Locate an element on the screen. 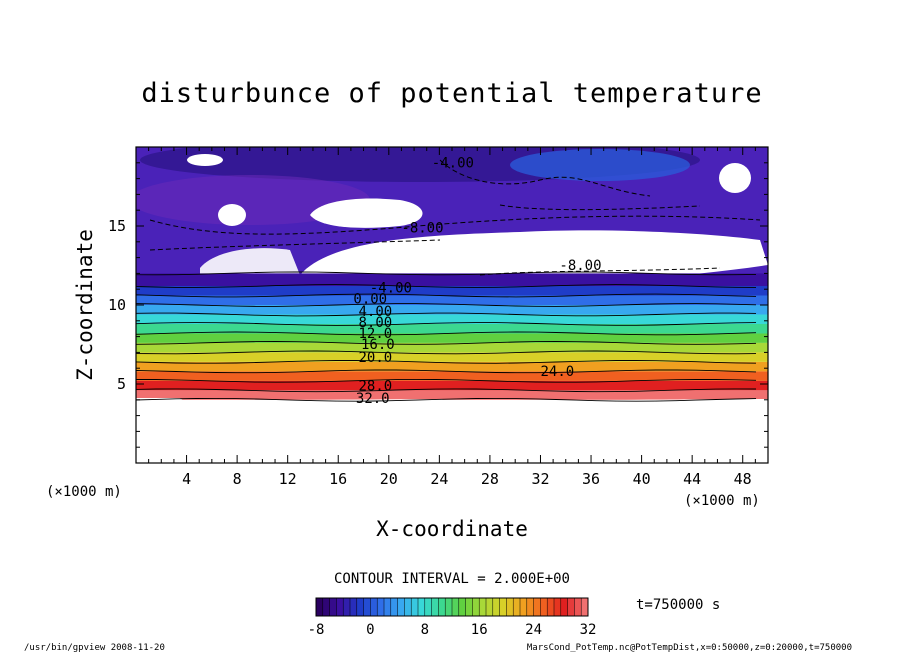  colorbar-tick-label: 24 is located at coordinates (533, 630).